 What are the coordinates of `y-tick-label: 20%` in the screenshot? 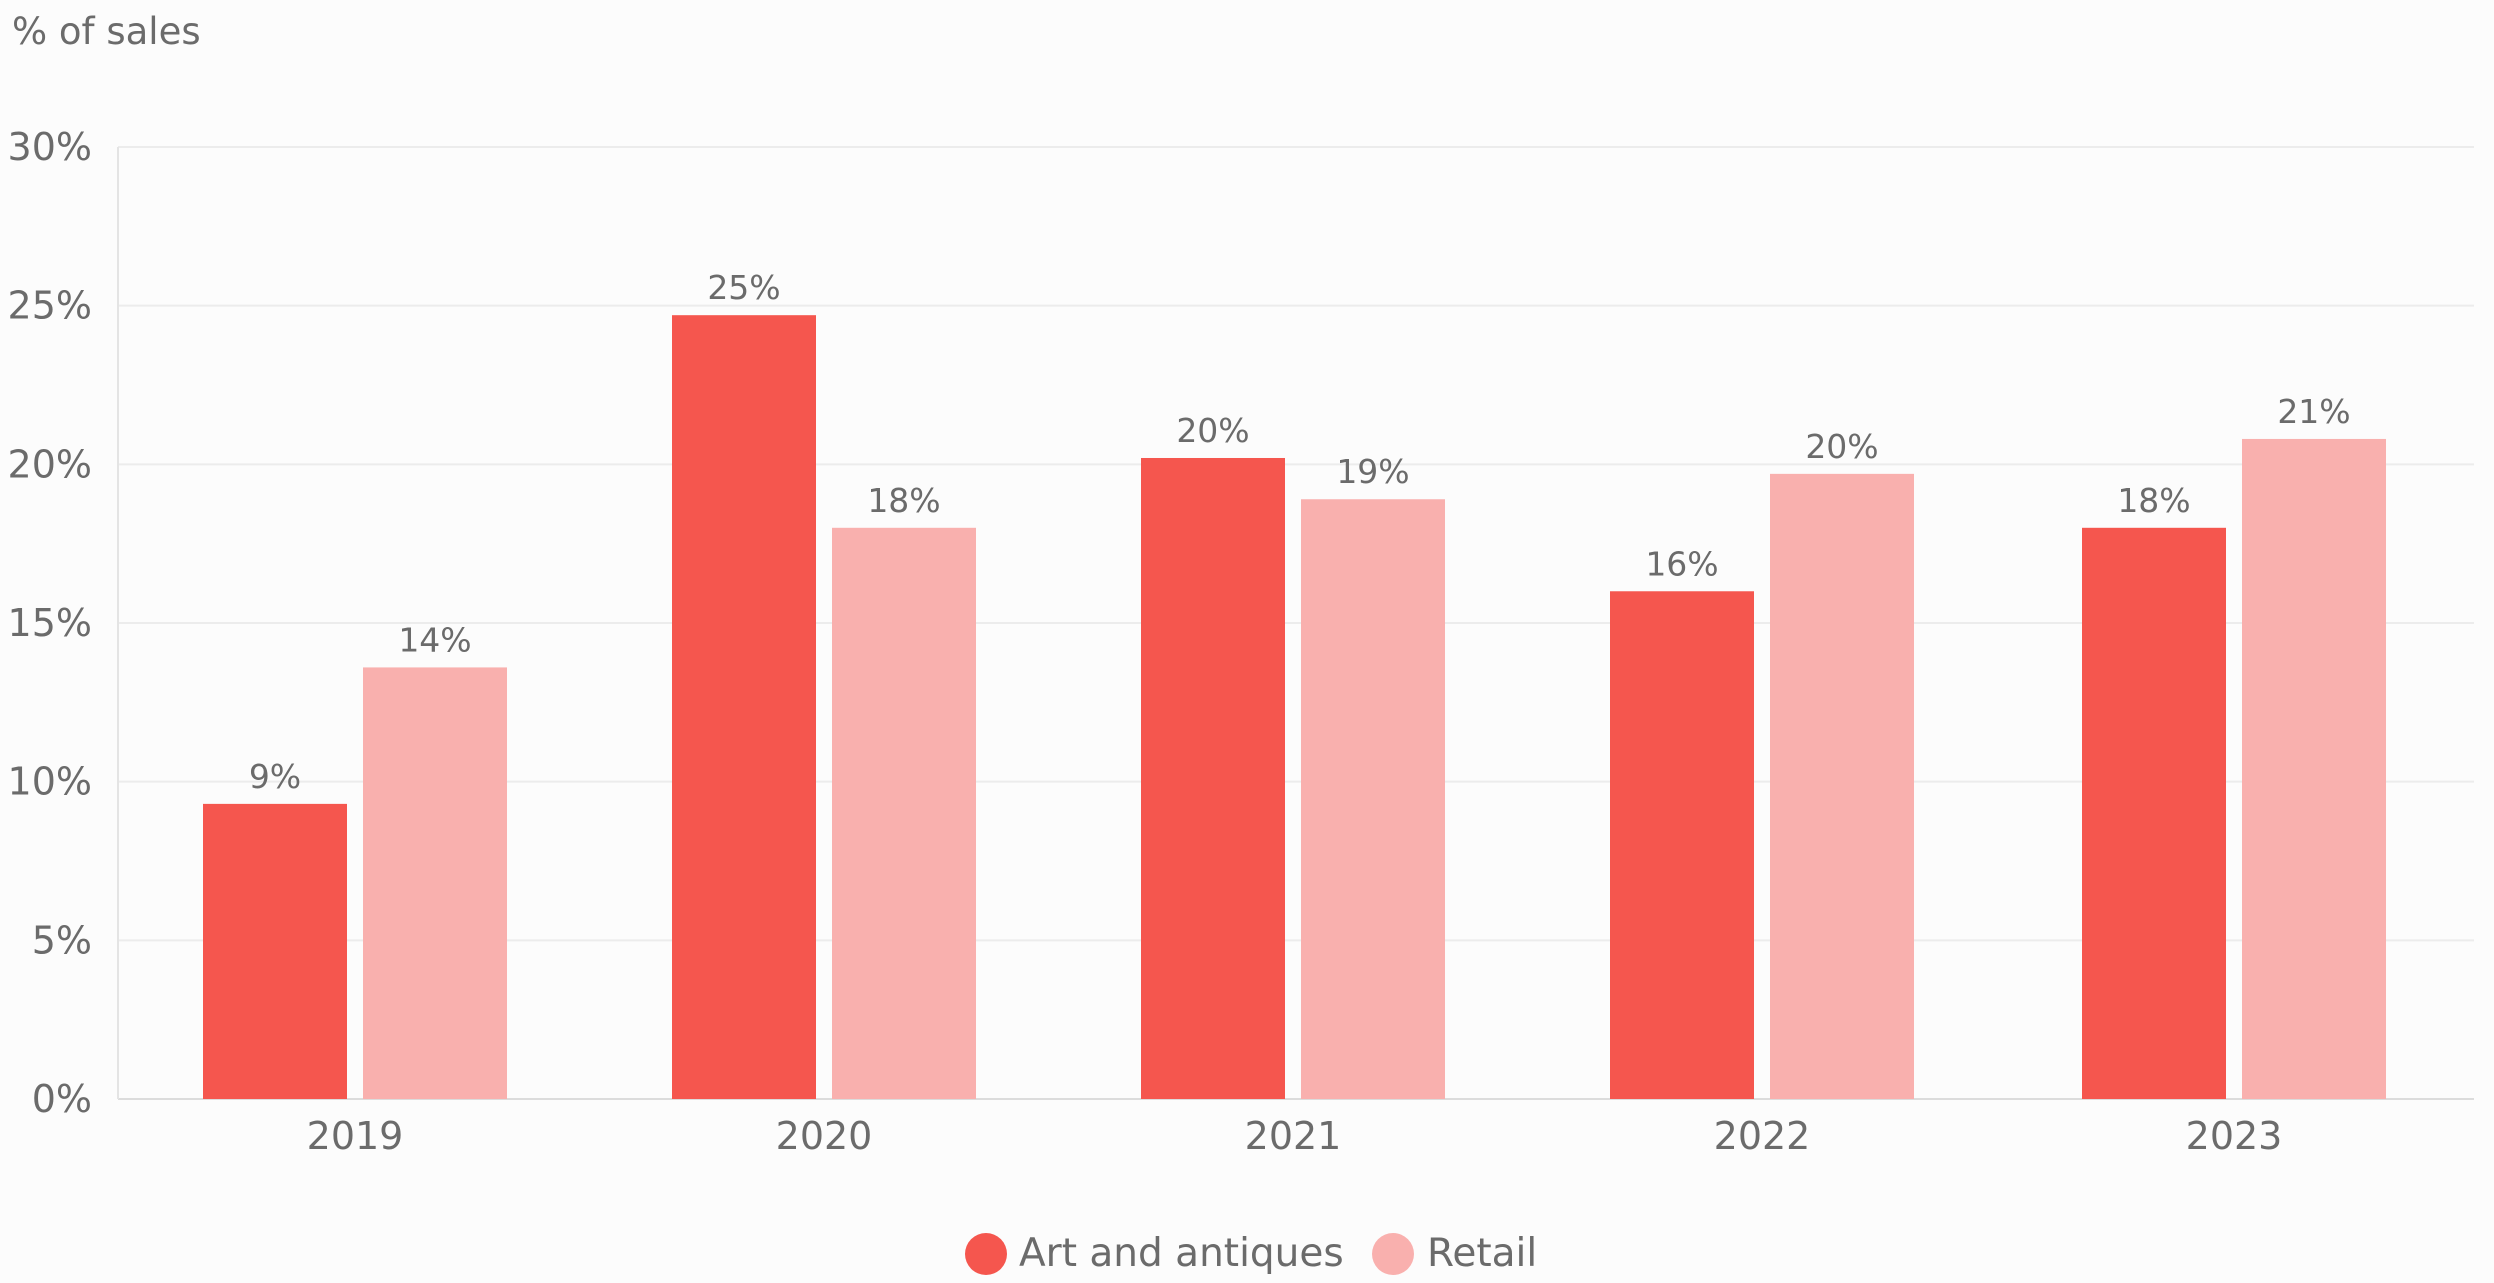 It's located at (50, 464).